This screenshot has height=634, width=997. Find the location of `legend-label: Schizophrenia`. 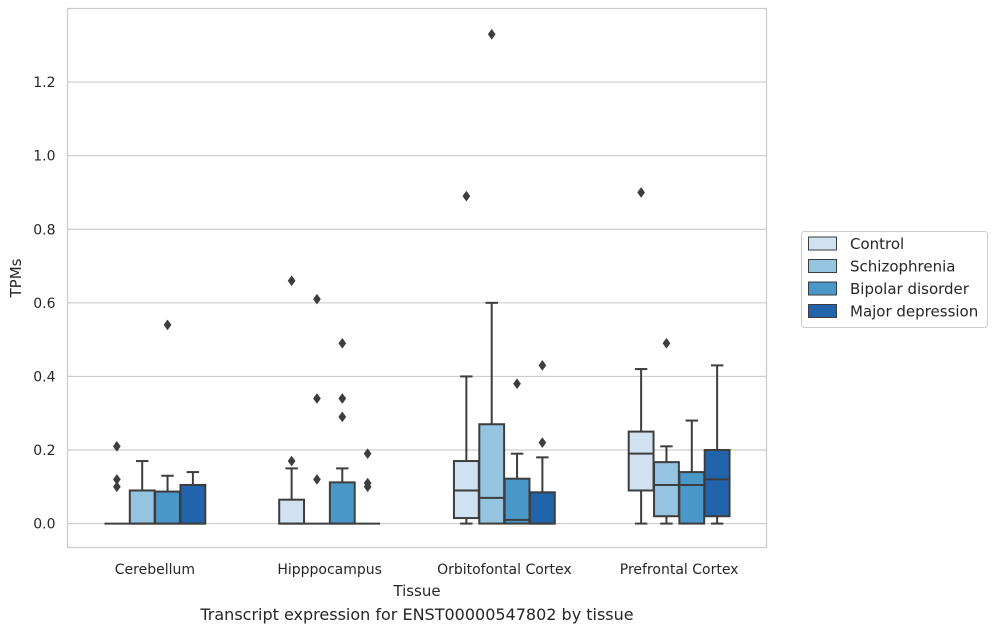

legend-label: Schizophrenia is located at coordinates (902, 267).